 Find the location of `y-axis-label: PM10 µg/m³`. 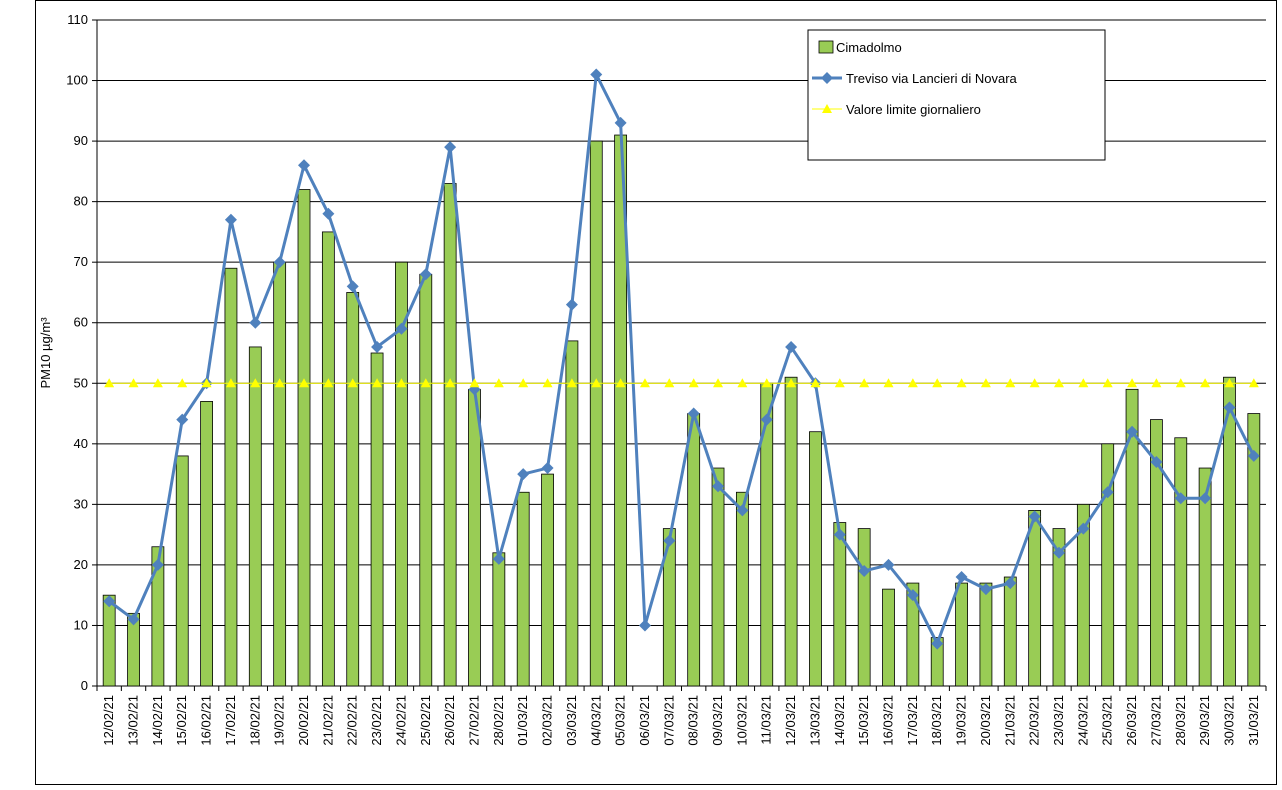

y-axis-label: PM10 µg/m³ is located at coordinates (45, 353).